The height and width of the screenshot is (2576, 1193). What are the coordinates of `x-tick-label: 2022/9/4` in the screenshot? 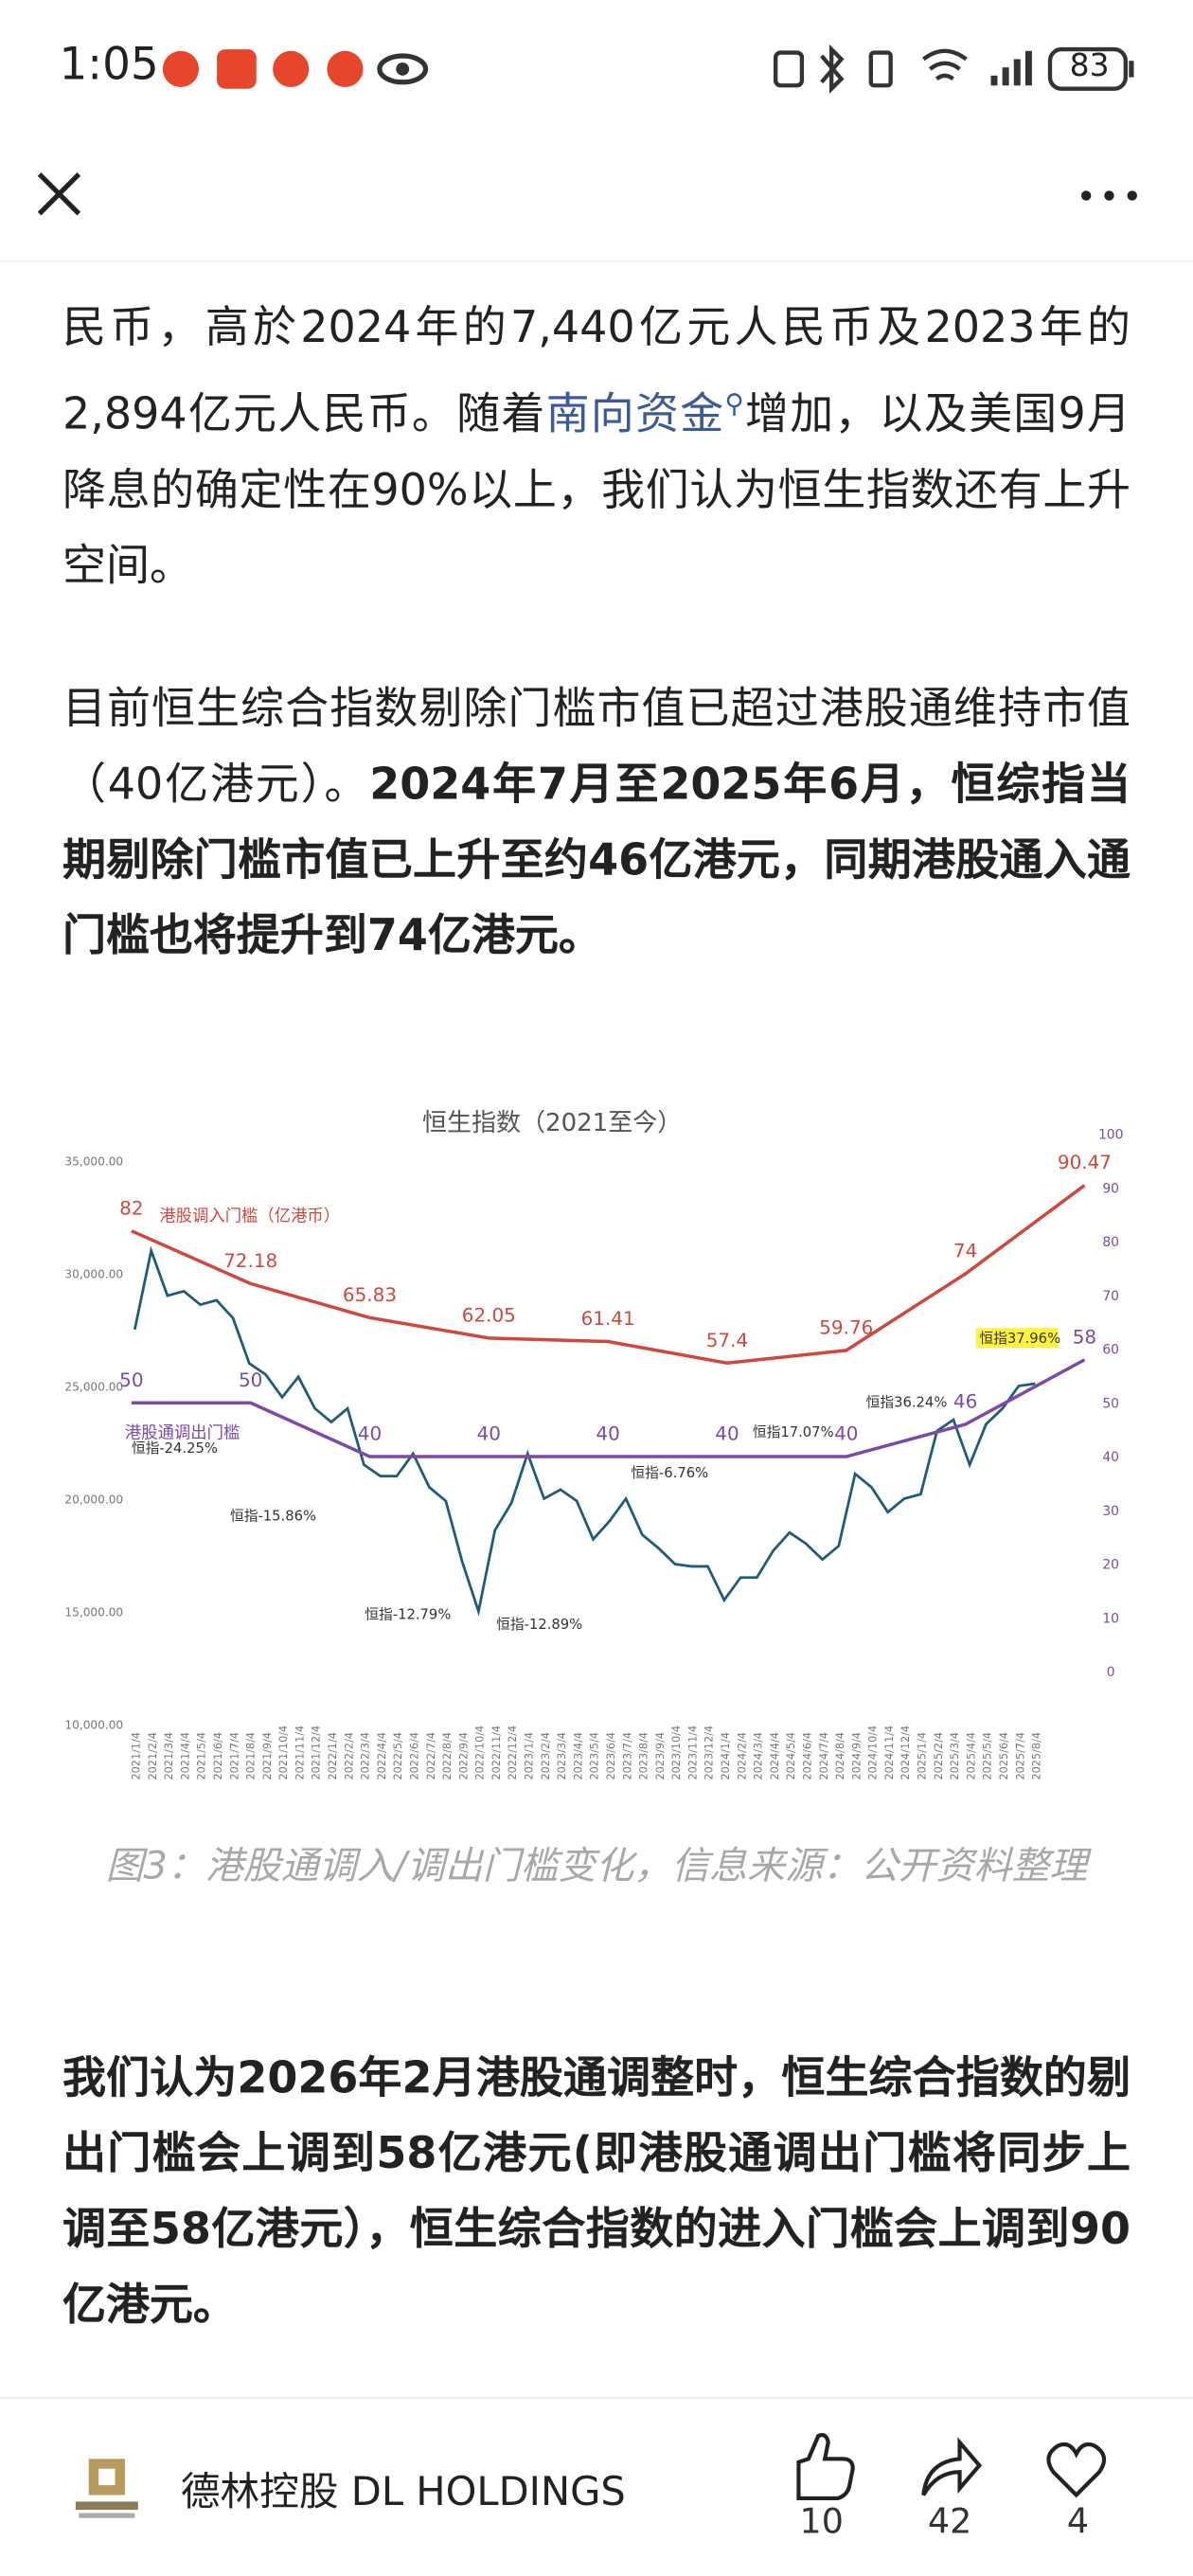 It's located at (463, 1756).